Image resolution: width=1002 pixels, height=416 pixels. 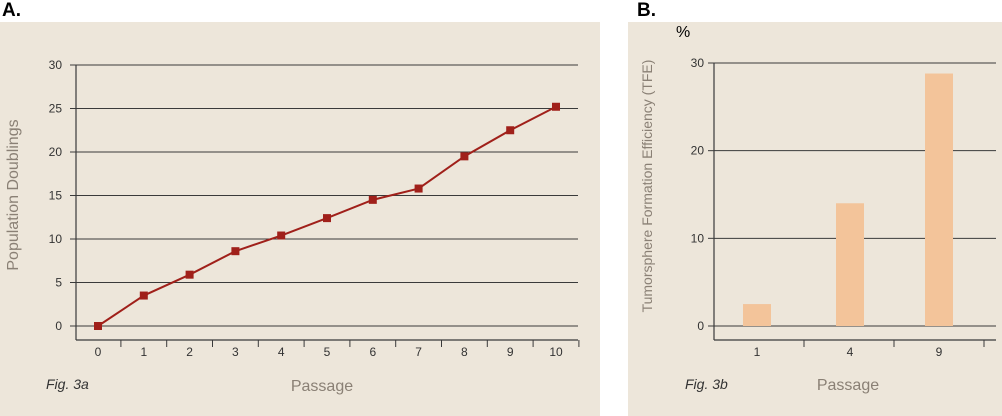 I want to click on chart-a-caption: Fig. 3a, so click(x=67, y=384).